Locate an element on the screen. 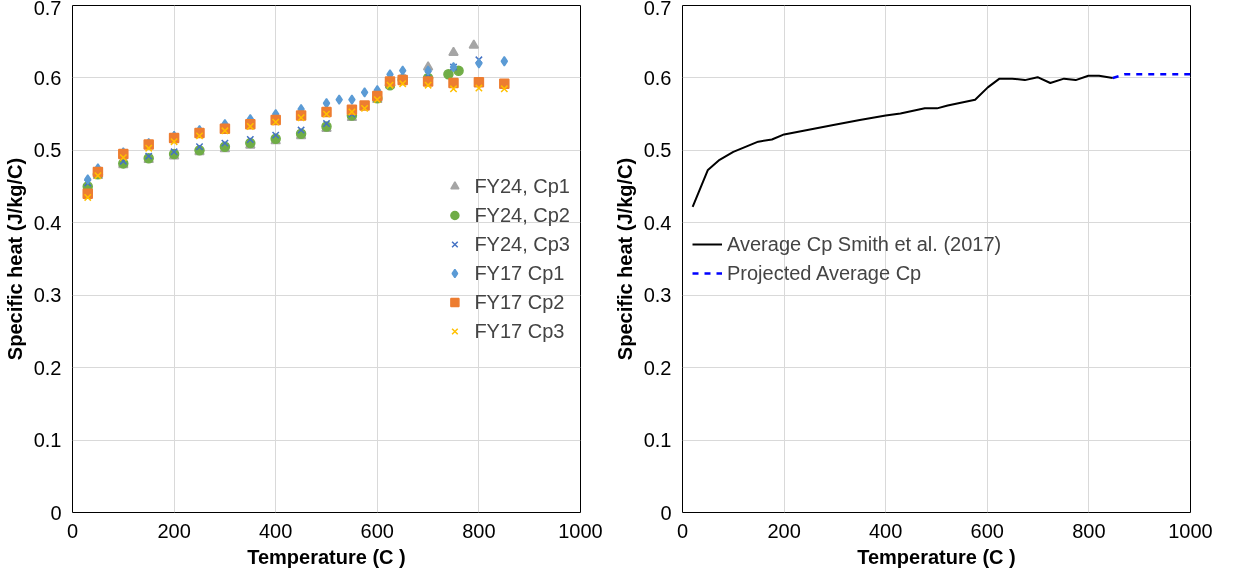 The width and height of the screenshot is (1234, 575). legend-label: FY17 Cp1 is located at coordinates (519, 273).